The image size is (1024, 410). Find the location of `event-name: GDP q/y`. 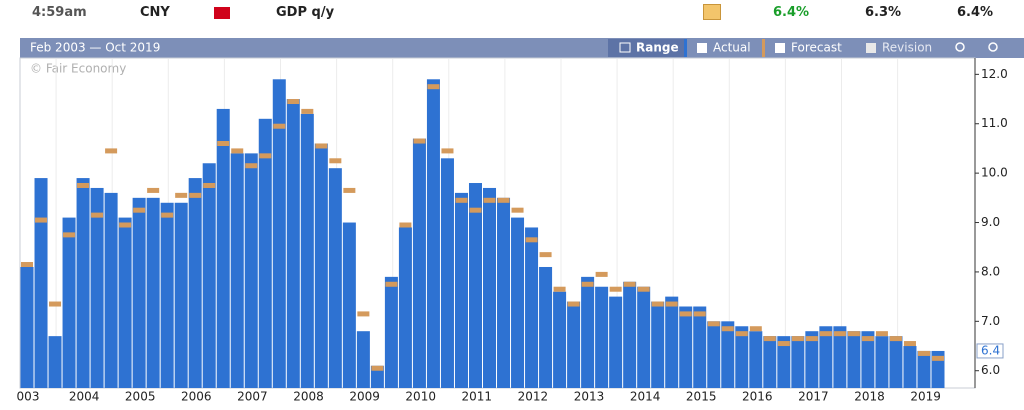

event-name: GDP q/y is located at coordinates (305, 12).